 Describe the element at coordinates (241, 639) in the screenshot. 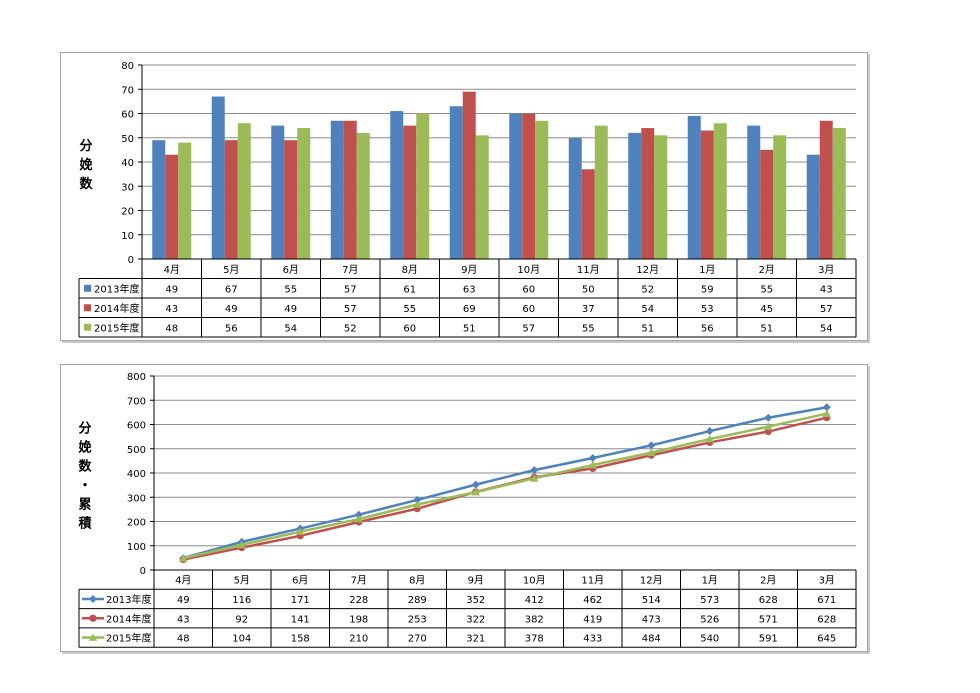

I see `data-label: 104` at that location.